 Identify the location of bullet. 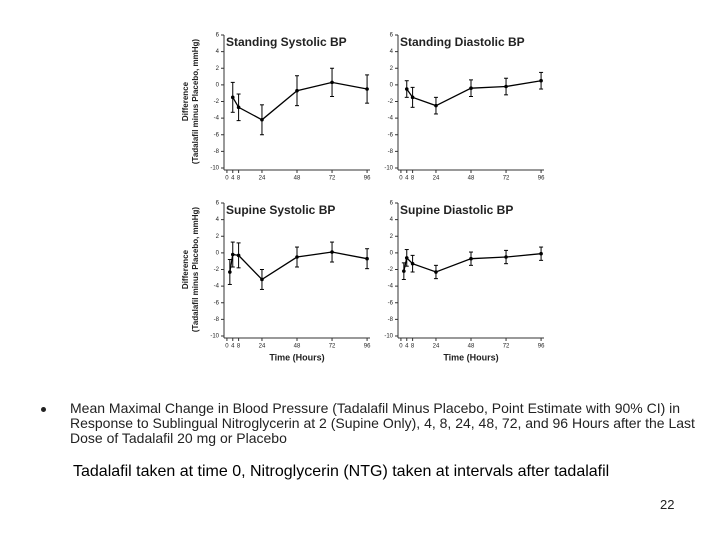
(43, 409).